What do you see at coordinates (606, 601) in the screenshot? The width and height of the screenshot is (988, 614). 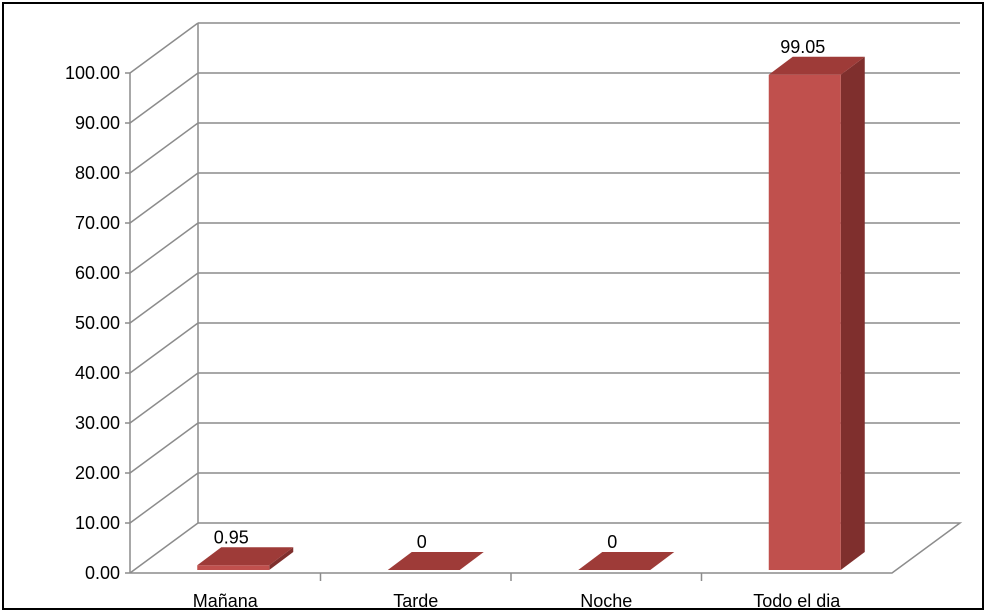 I see `x-tick-label: Noche` at bounding box center [606, 601].